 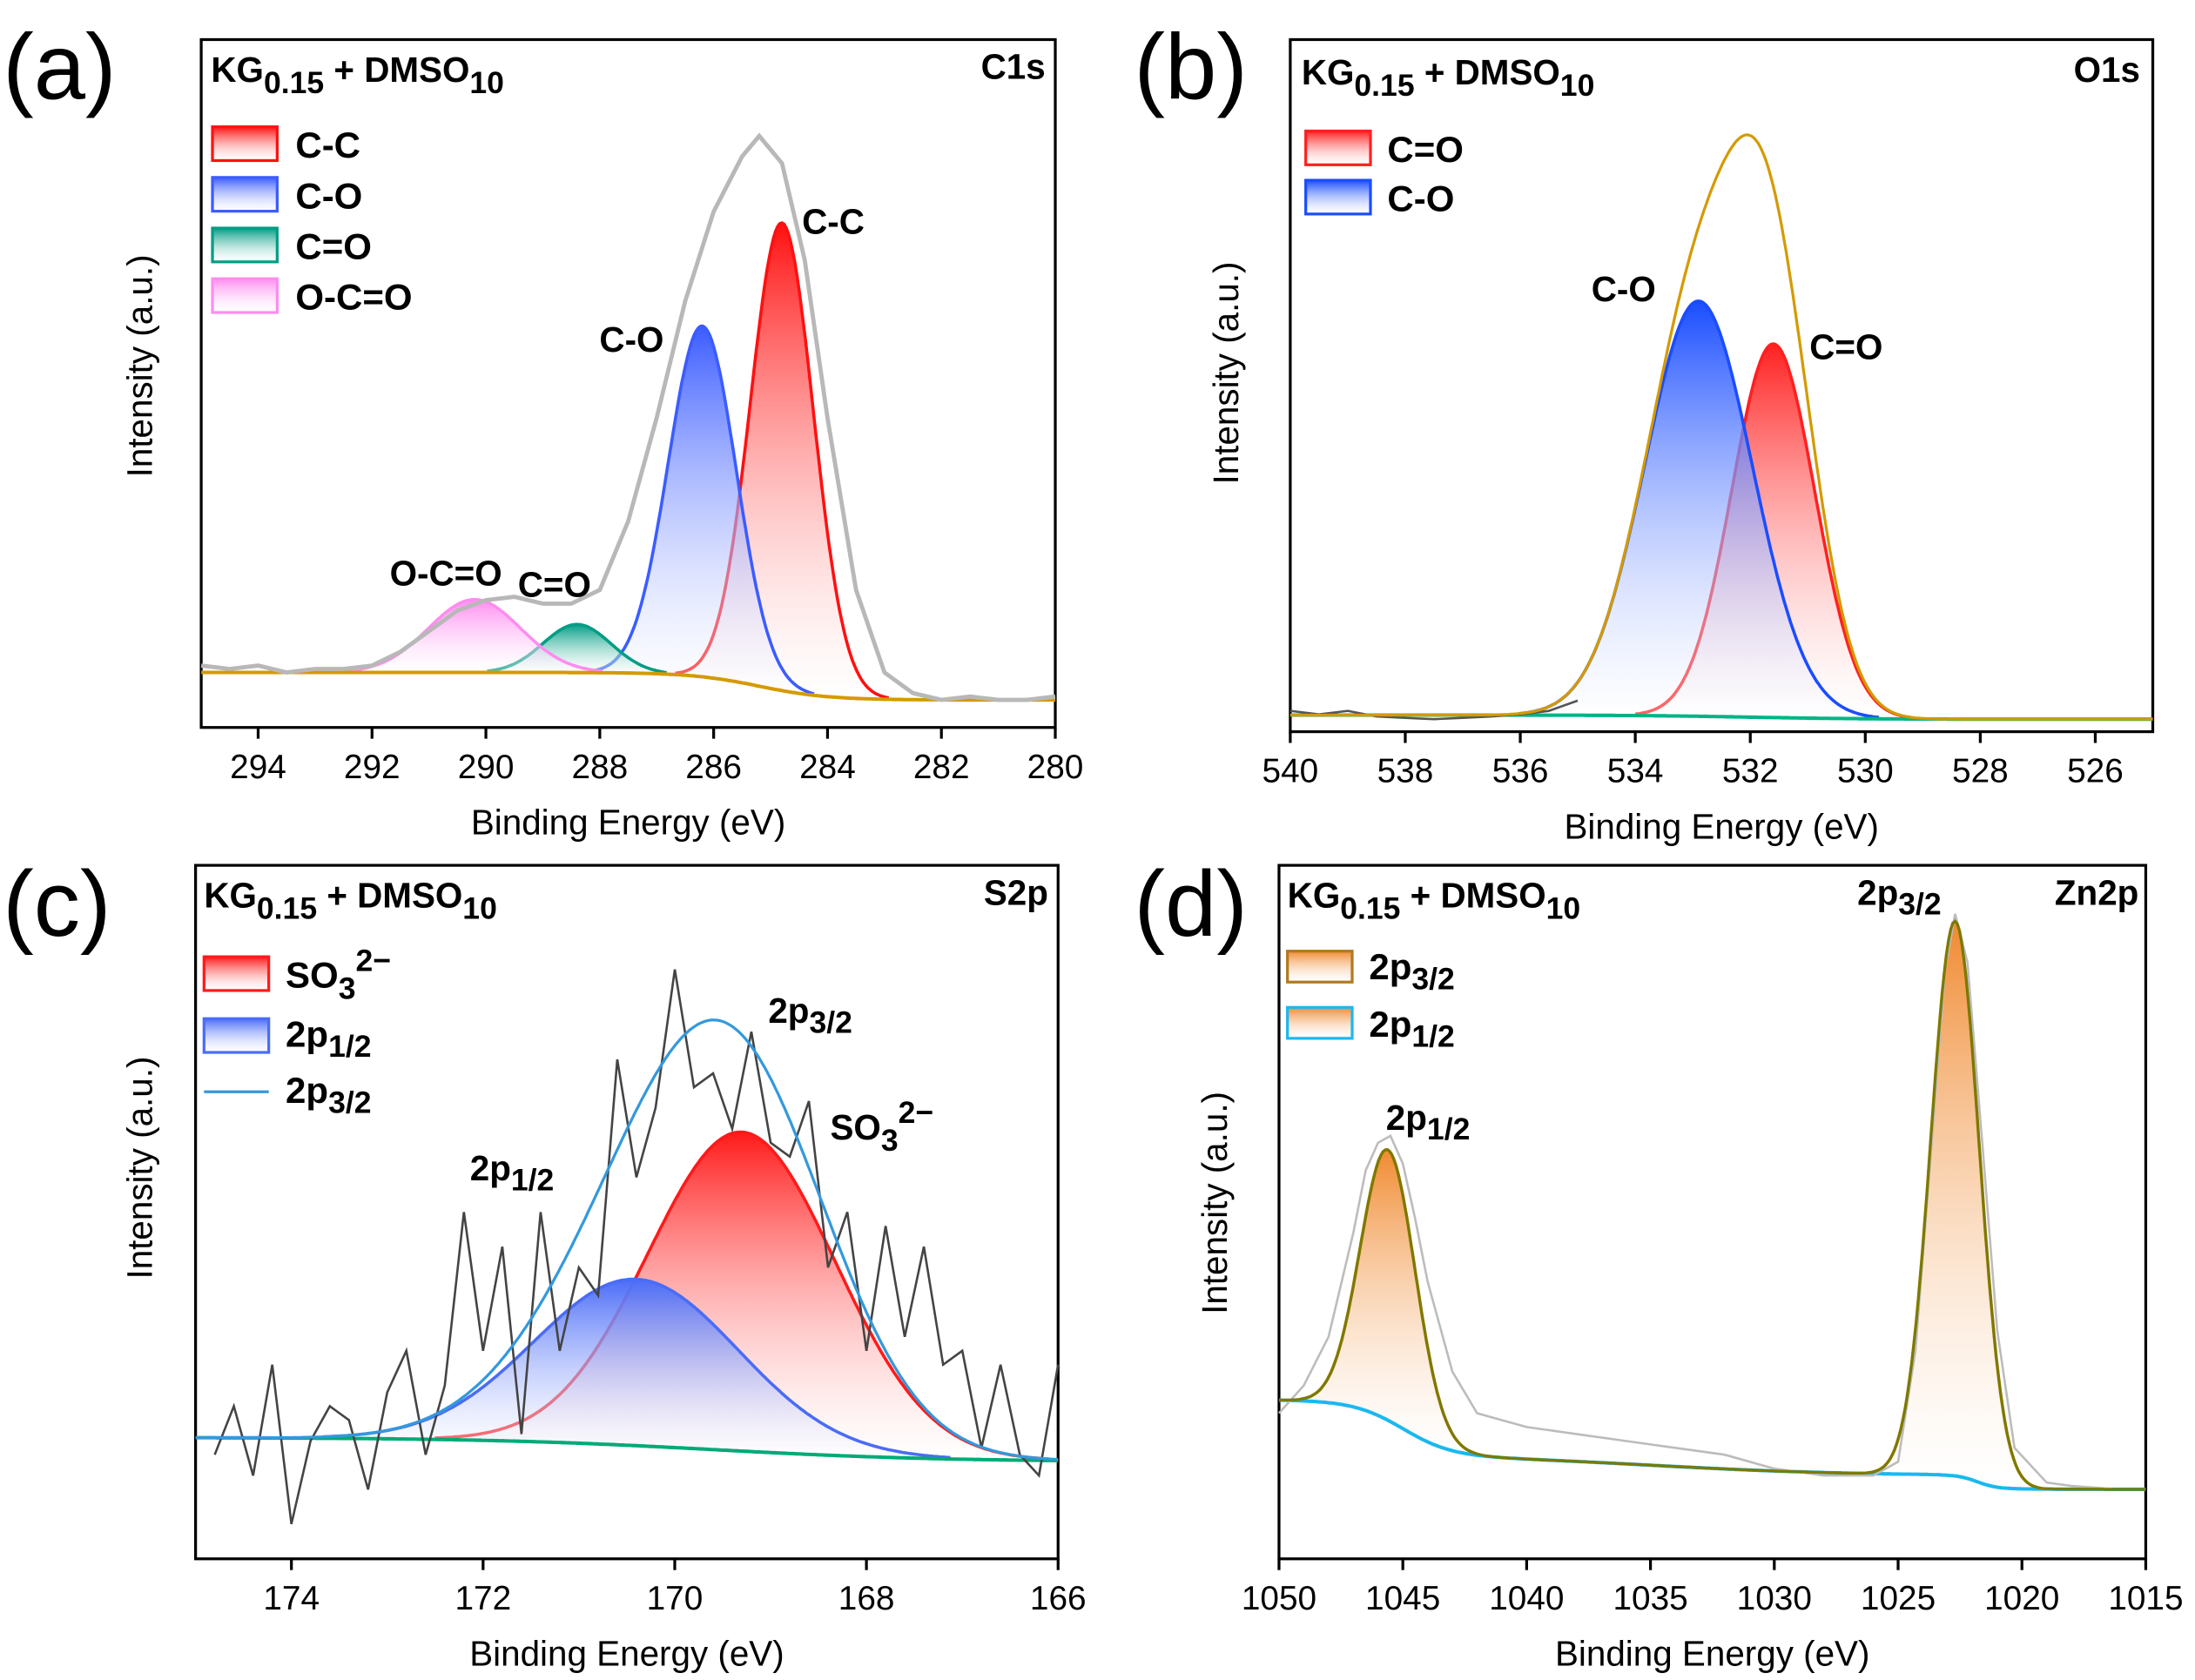 I want to click on x-tick-label: 538, so click(x=1405, y=771).